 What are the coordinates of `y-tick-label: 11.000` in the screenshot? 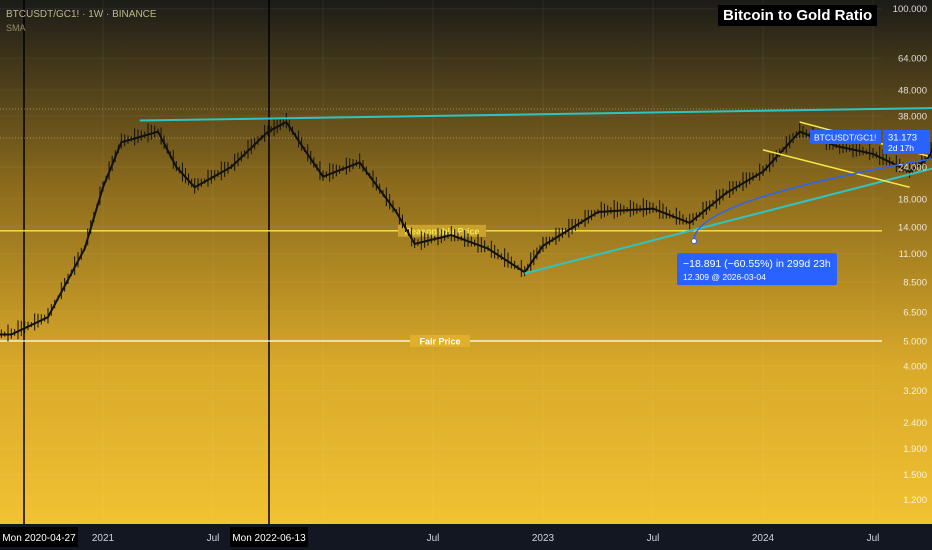 It's located at (913, 254).